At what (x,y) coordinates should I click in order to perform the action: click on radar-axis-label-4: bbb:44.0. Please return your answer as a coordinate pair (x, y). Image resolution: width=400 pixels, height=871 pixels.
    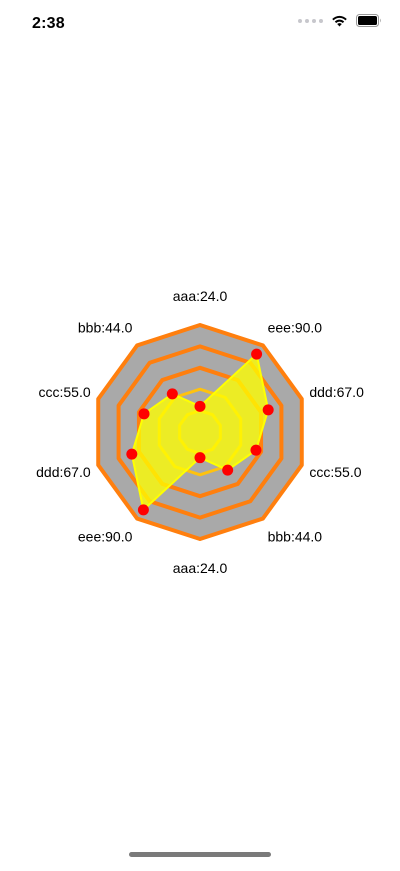
    Looking at the image, I should click on (295, 536).